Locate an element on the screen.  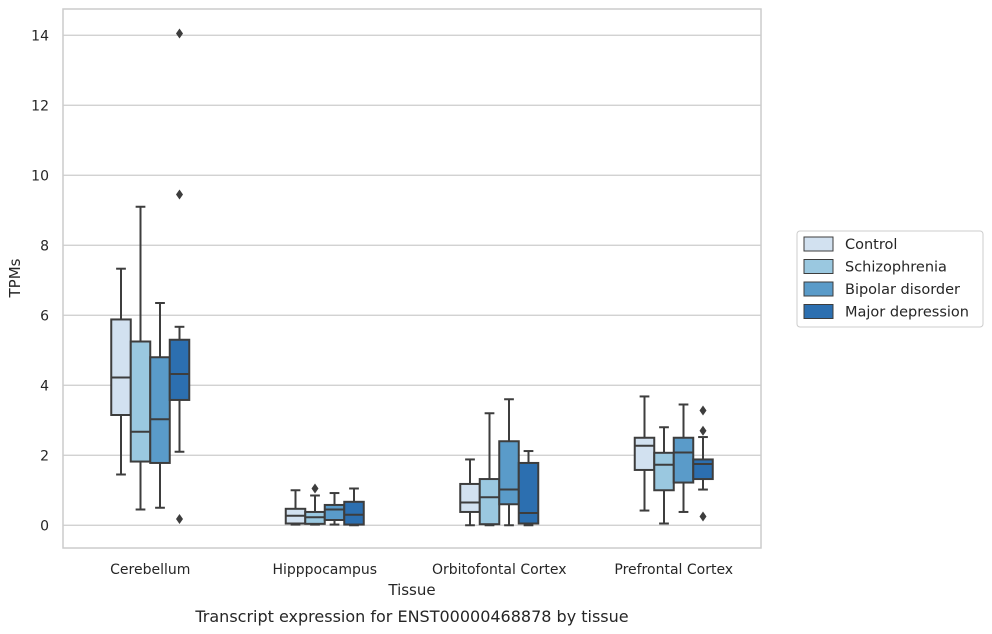
y-tick-label: 4 is located at coordinates (44, 386).